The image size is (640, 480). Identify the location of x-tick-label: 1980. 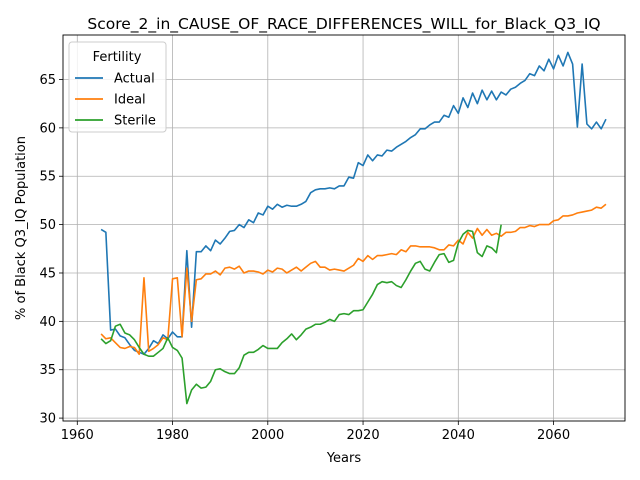
(172, 435).